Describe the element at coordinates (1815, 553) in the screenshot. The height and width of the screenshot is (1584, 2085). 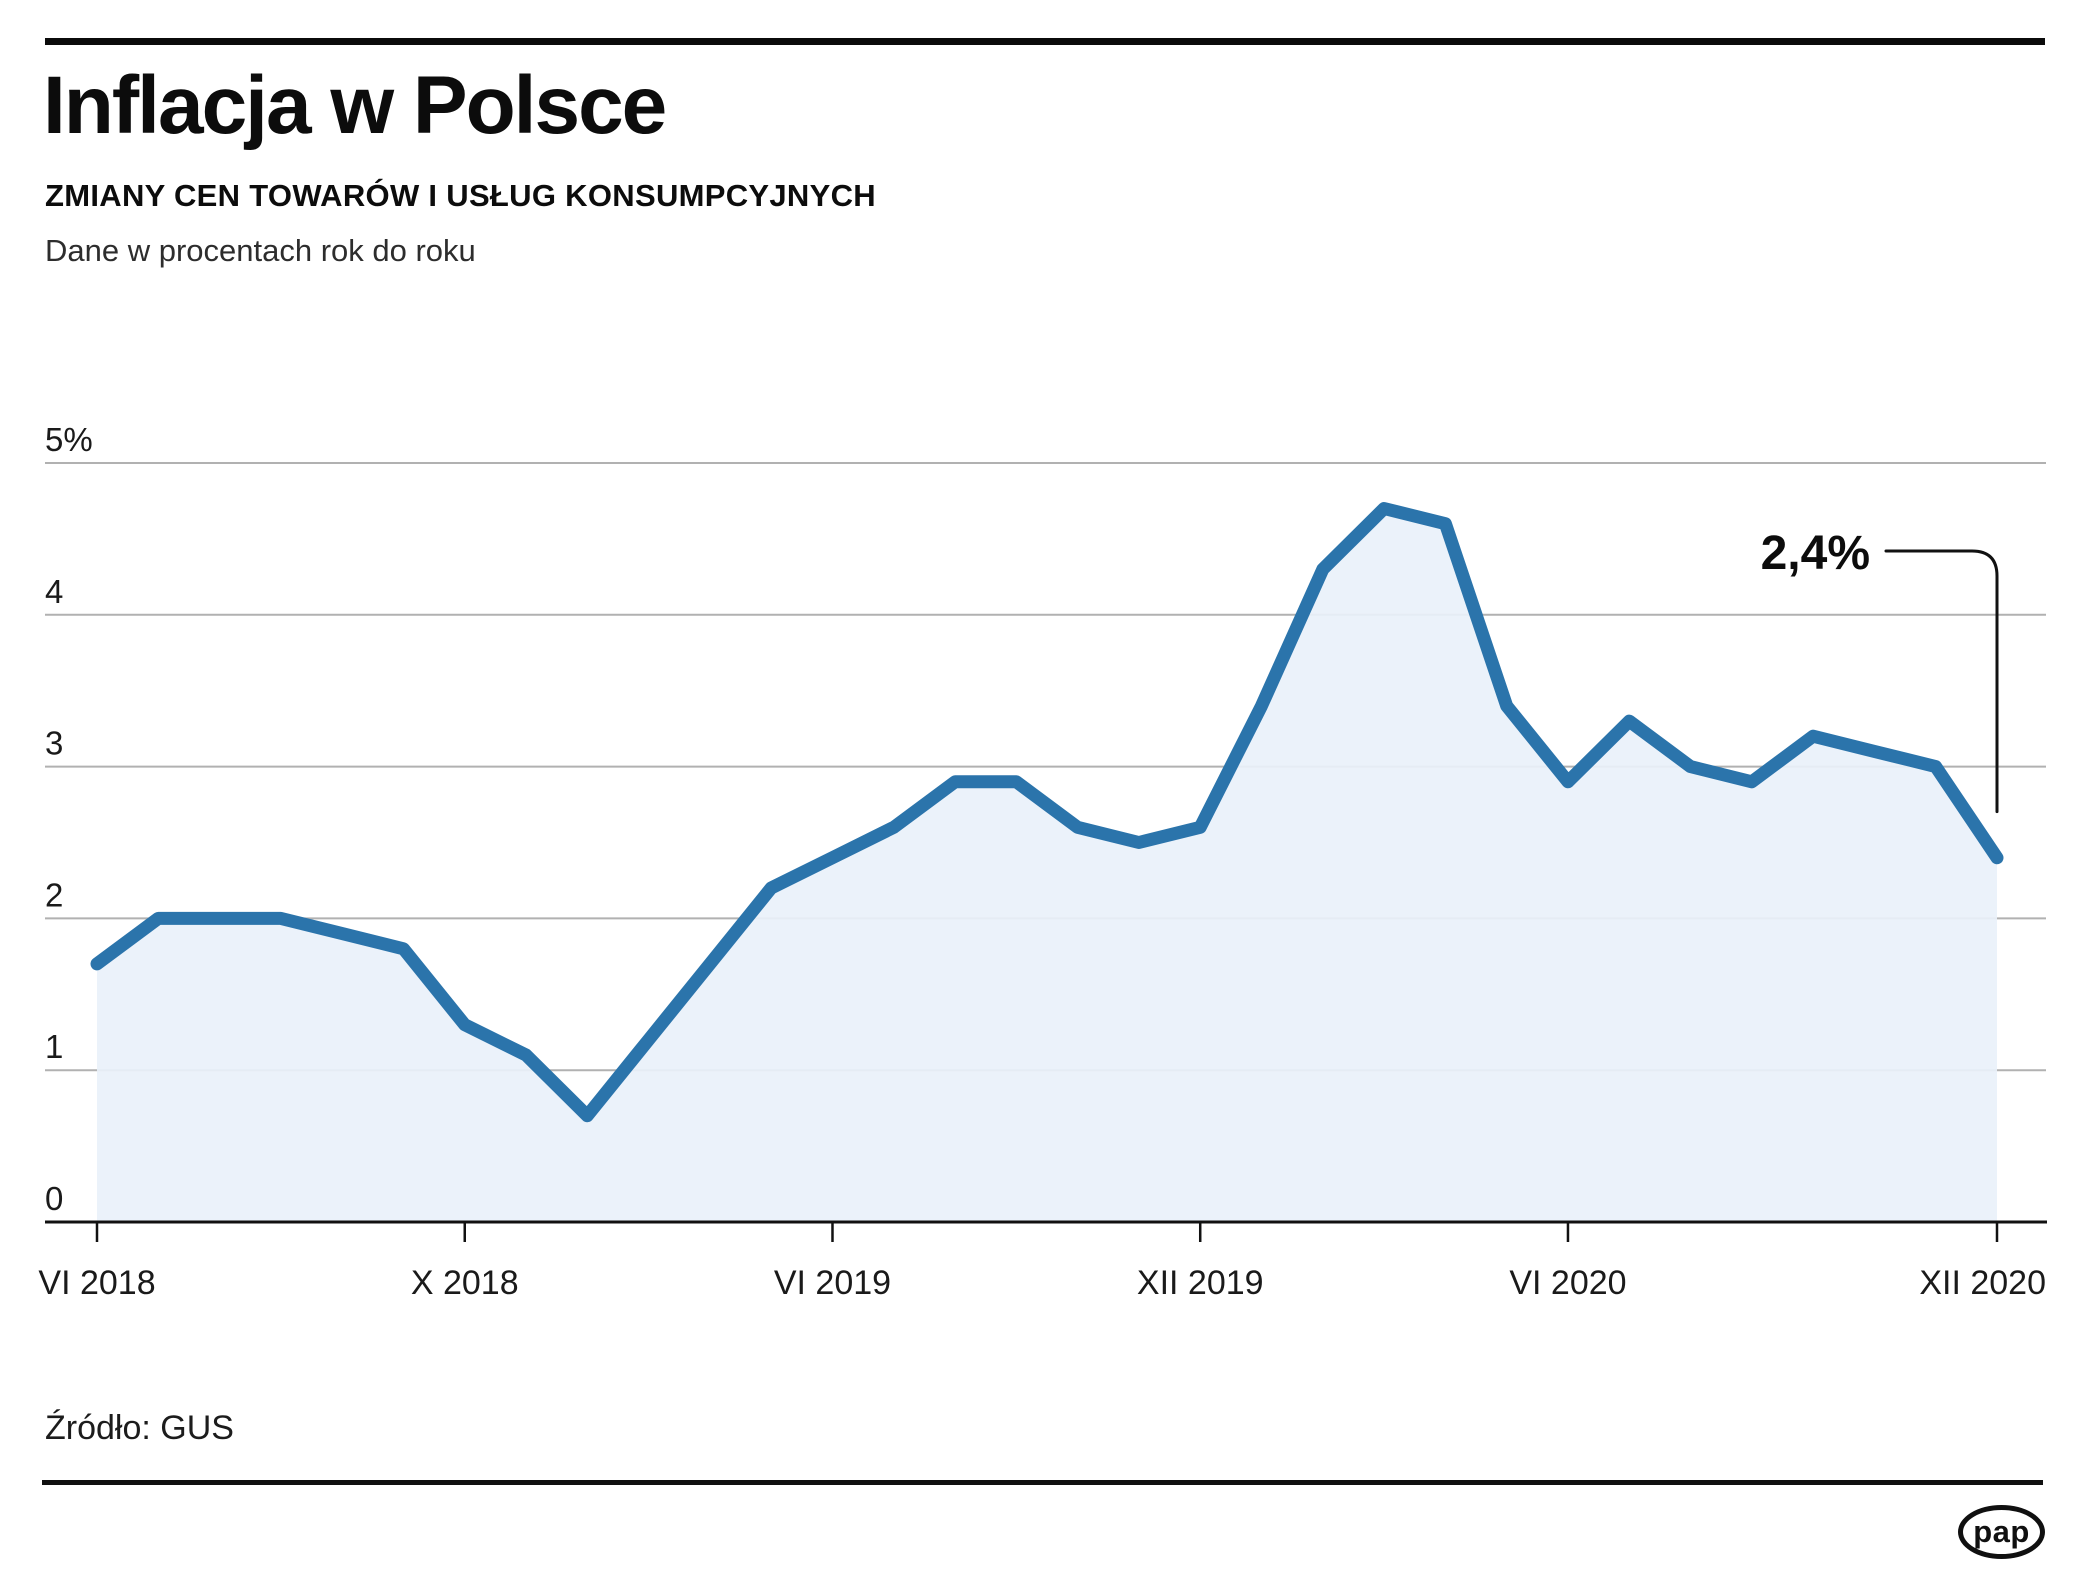
I see `annotation-label: 2,4%` at that location.